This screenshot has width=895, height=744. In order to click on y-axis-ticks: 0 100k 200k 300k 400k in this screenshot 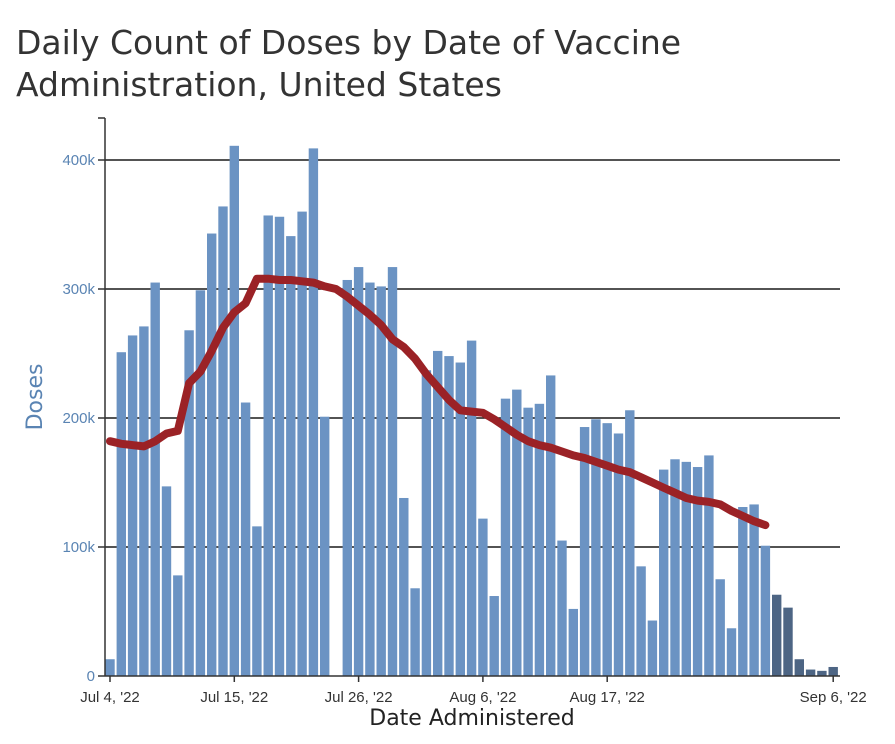, I will do `click(83, 418)`.